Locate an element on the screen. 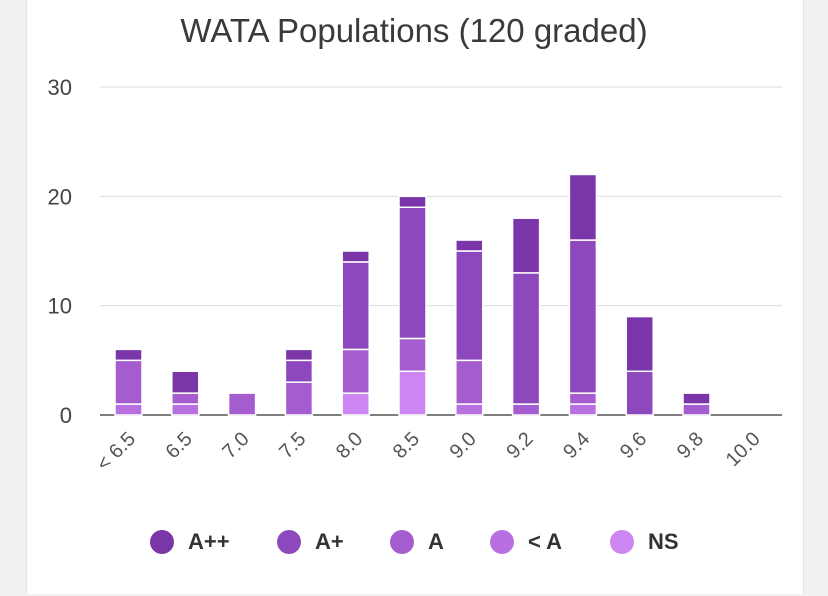  x-tick-label: 9.2 is located at coordinates (519, 445).